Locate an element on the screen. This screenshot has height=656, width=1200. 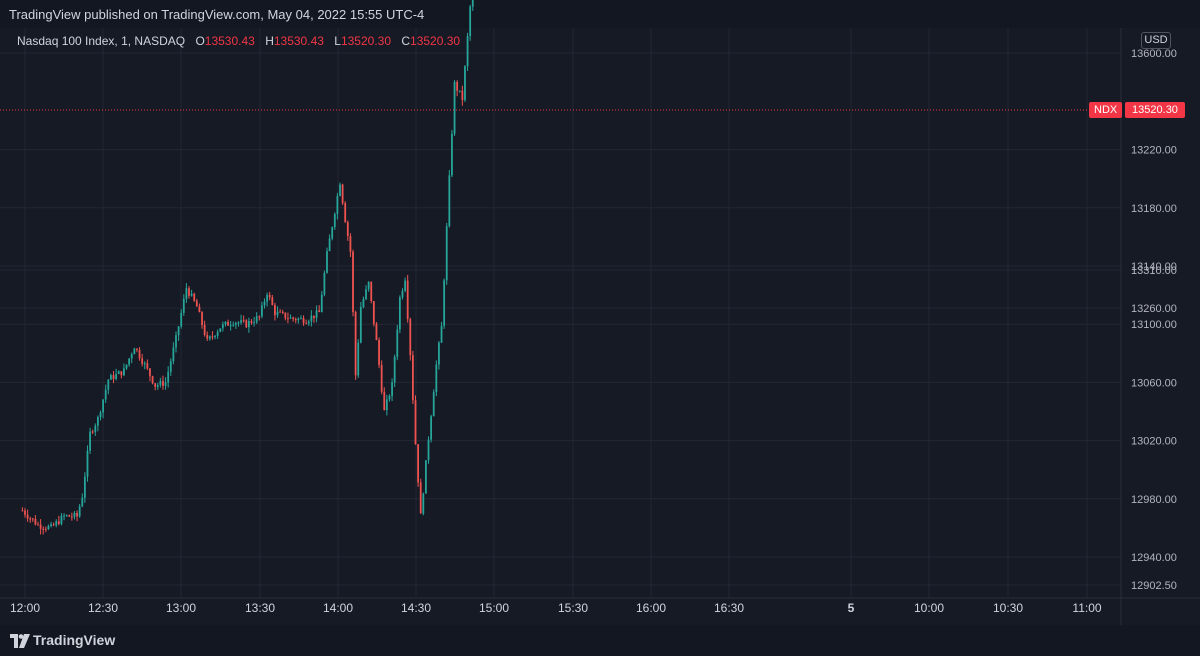
tradingview-brand: TradingView is located at coordinates (62, 640).